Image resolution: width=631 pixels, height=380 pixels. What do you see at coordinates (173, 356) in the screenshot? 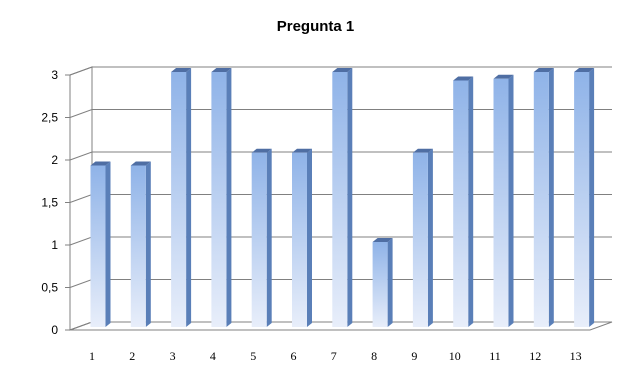
I see `x-tick-label: 3` at bounding box center [173, 356].